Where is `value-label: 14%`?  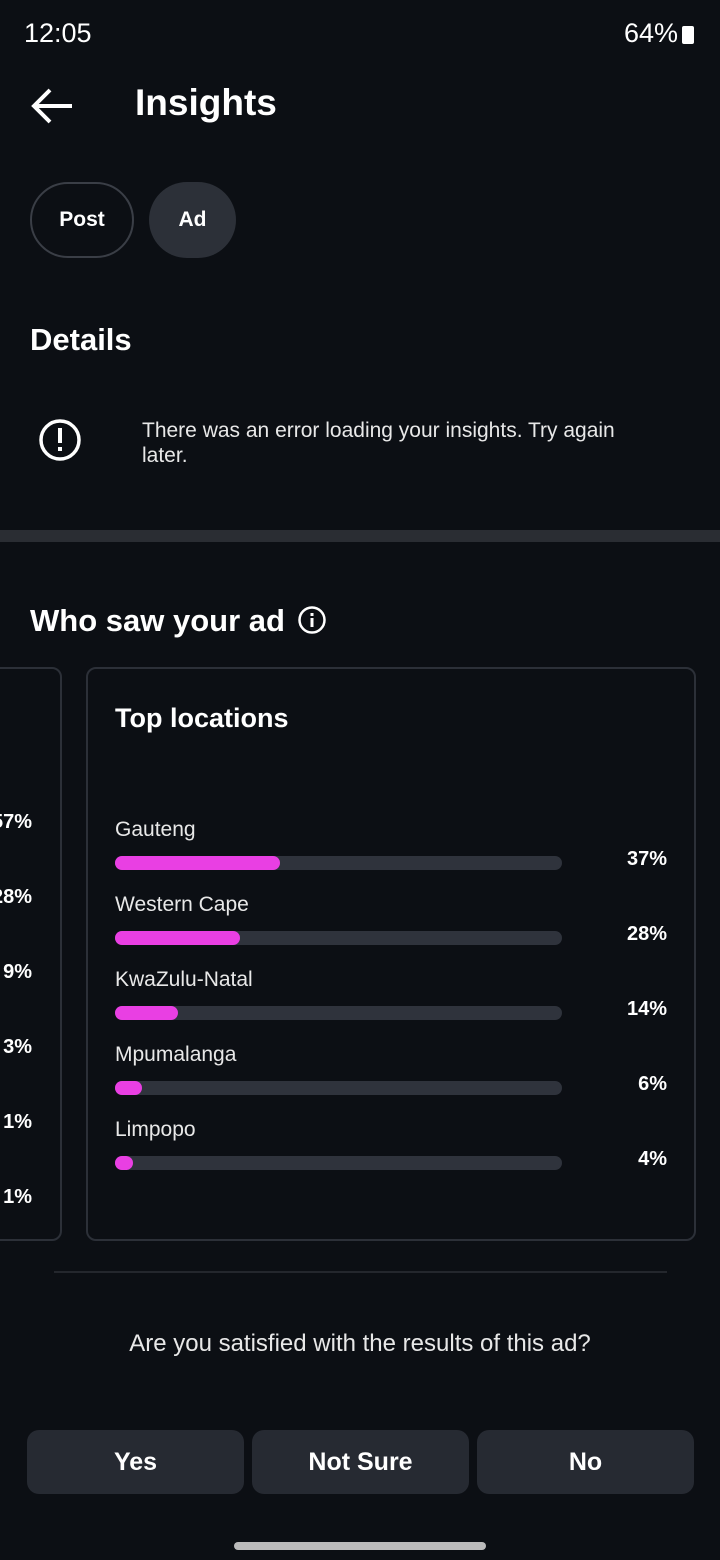 value-label: 14% is located at coordinates (646, 1009).